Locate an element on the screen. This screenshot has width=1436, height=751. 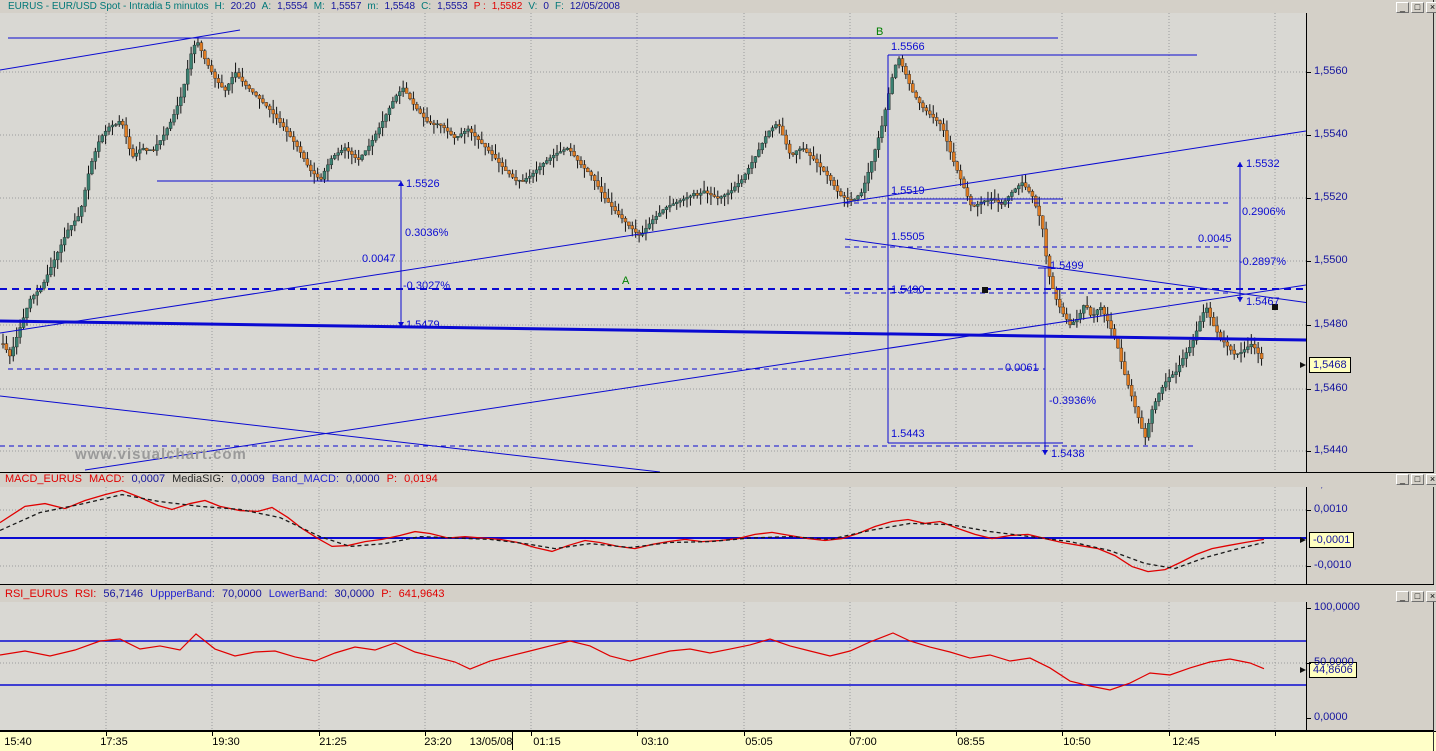
titlebar-segment: 1,5548 is located at coordinates (400, 6).